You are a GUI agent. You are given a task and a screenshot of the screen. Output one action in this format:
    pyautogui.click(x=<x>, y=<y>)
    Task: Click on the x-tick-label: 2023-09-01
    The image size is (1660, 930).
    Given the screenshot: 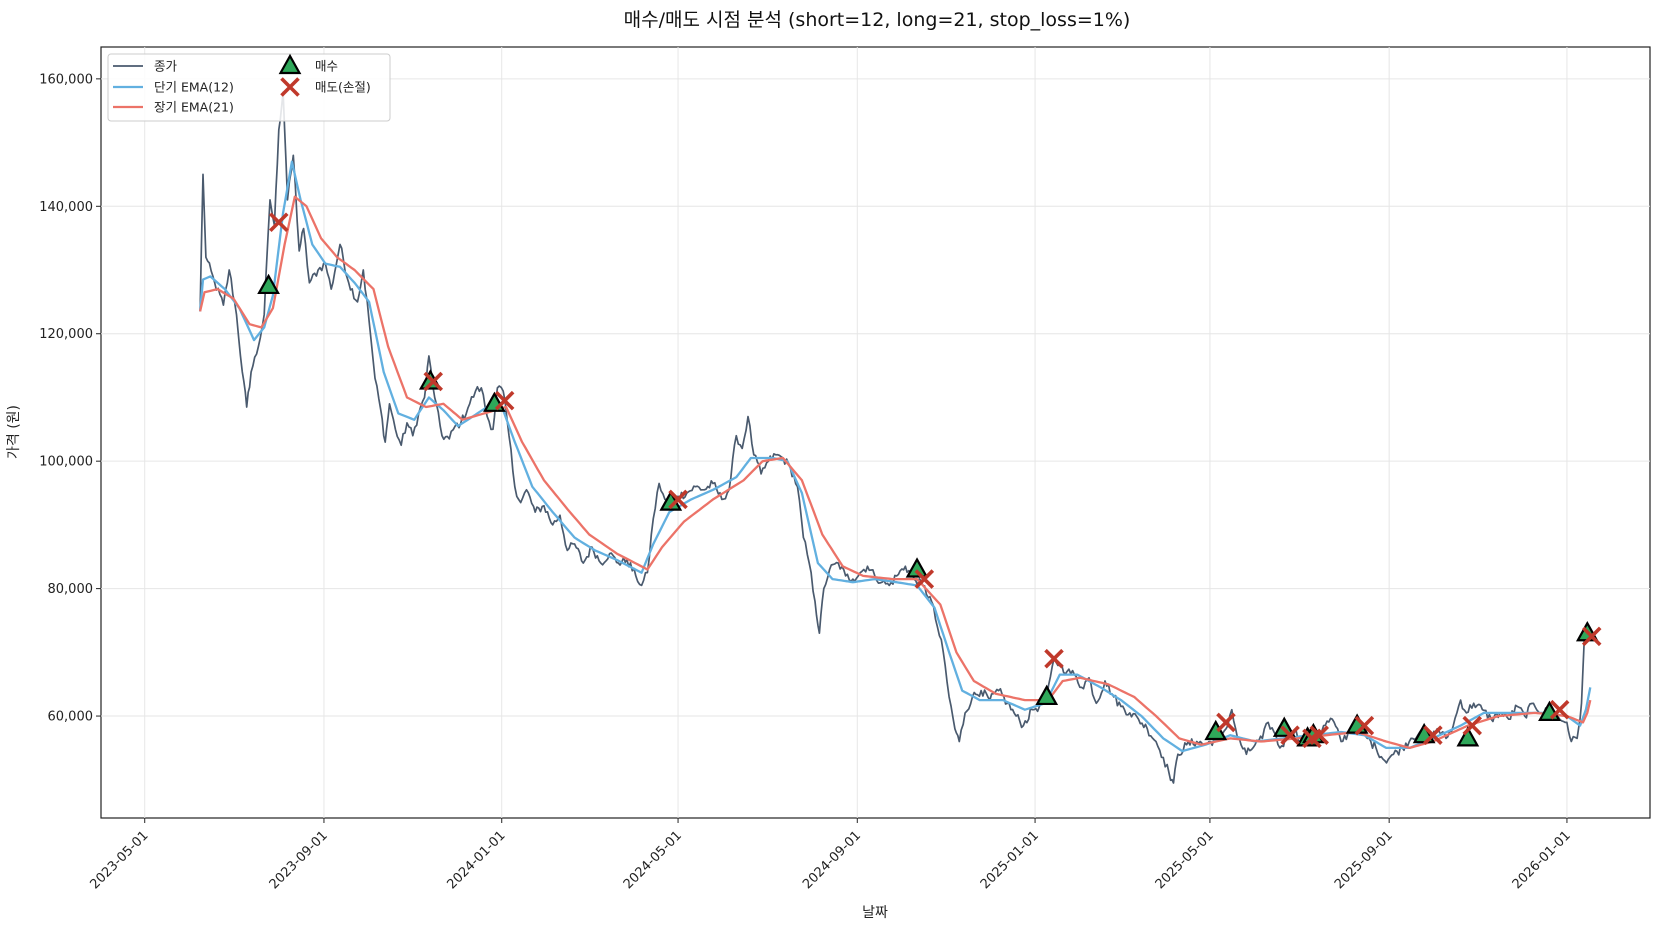 What is the action you would take?
    pyautogui.click(x=299, y=860)
    